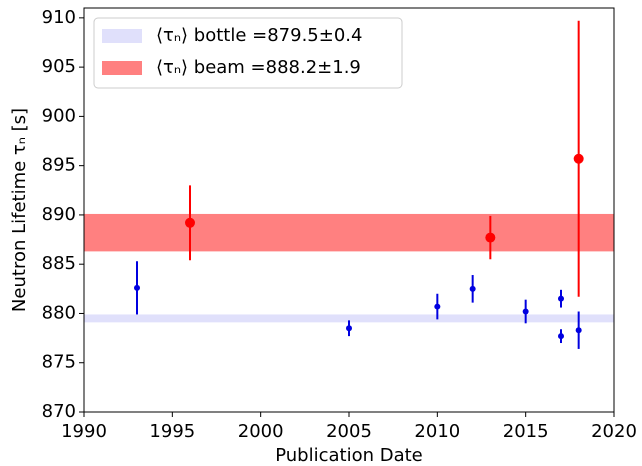  I want to click on y-tick-label: 885, so click(59, 263).